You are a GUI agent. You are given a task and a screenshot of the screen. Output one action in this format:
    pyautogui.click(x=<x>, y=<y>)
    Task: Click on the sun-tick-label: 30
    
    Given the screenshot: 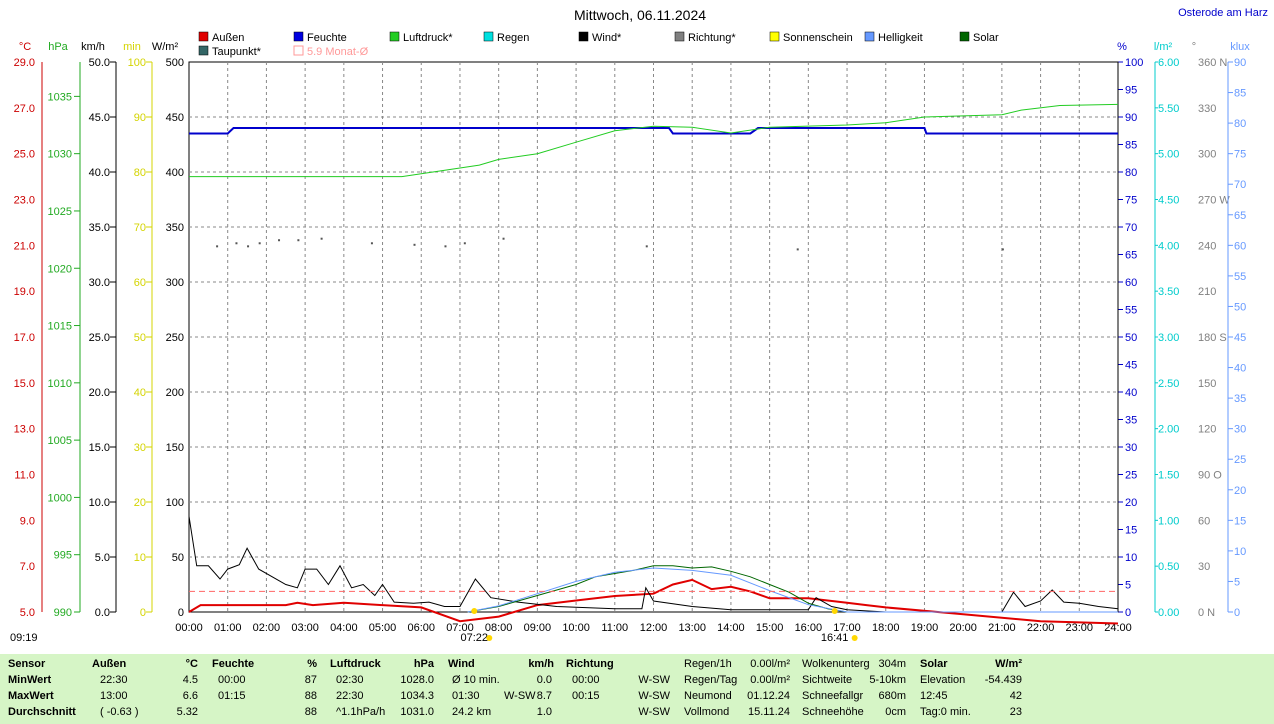 What is the action you would take?
    pyautogui.click(x=140, y=448)
    